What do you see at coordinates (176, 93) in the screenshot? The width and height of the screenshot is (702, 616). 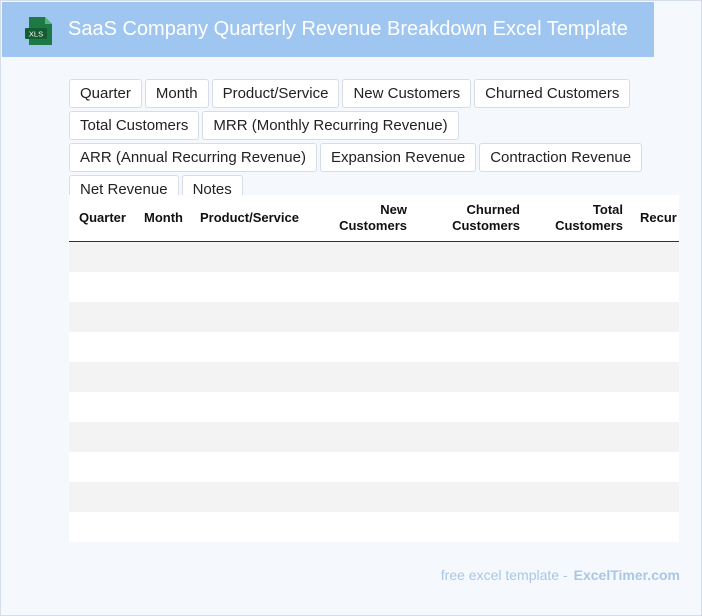 I see `chip-month: Month` at bounding box center [176, 93].